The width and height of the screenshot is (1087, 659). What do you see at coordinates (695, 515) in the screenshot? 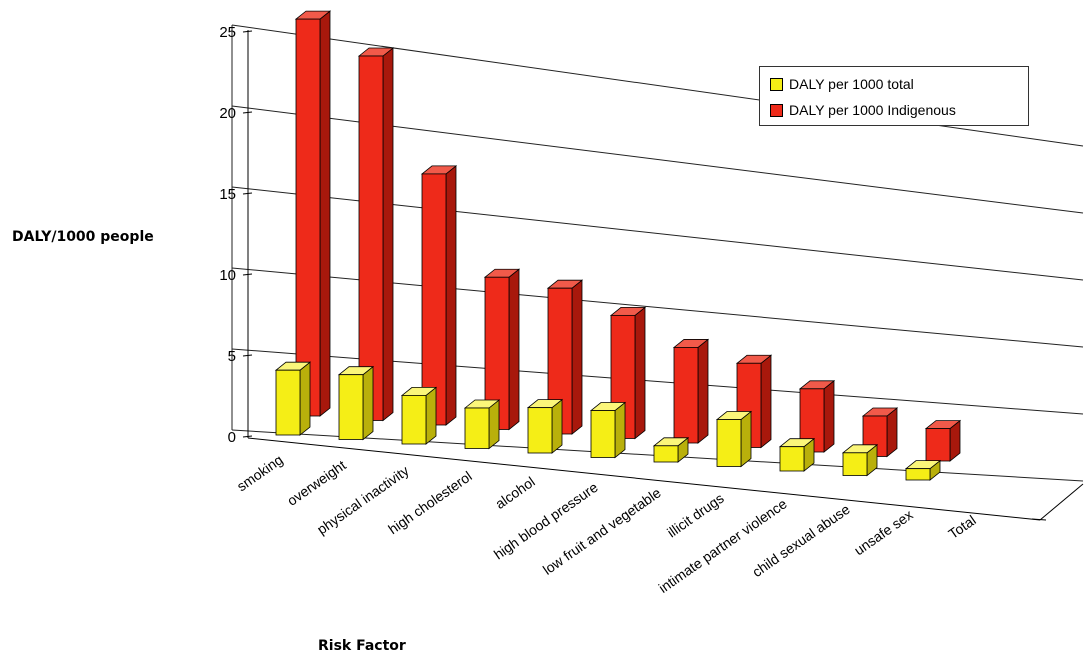
I see `x-tick-label-7: illicit drugs` at bounding box center [695, 515].